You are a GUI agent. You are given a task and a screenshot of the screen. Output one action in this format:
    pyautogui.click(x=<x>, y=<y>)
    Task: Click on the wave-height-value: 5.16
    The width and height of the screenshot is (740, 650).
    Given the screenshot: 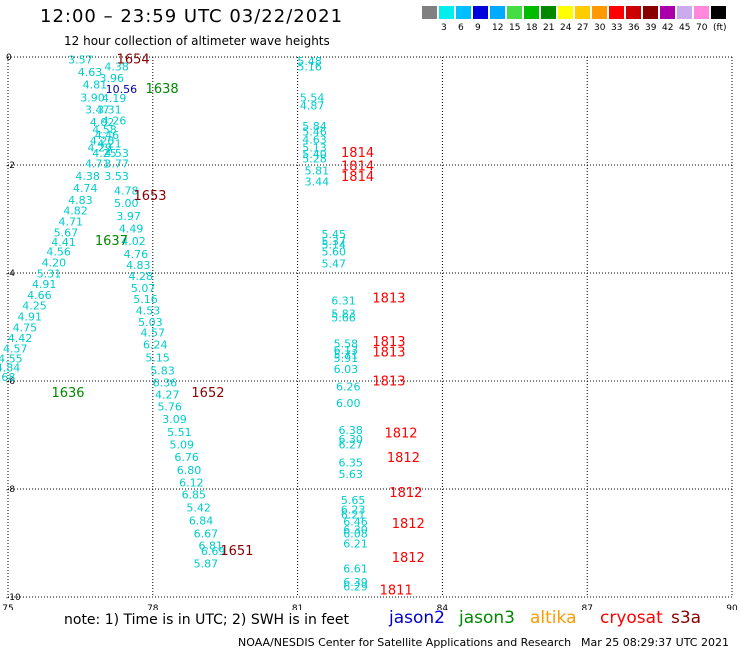 What is the action you would take?
    pyautogui.click(x=145, y=299)
    